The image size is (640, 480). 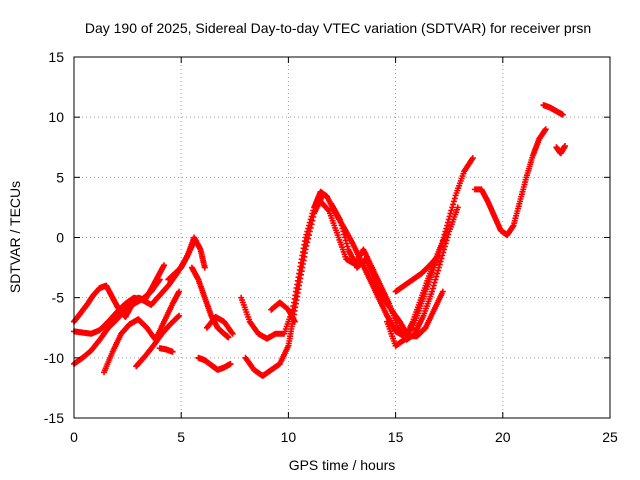 What do you see at coordinates (58, 298) in the screenshot?
I see `y-tick-label: -5` at bounding box center [58, 298].